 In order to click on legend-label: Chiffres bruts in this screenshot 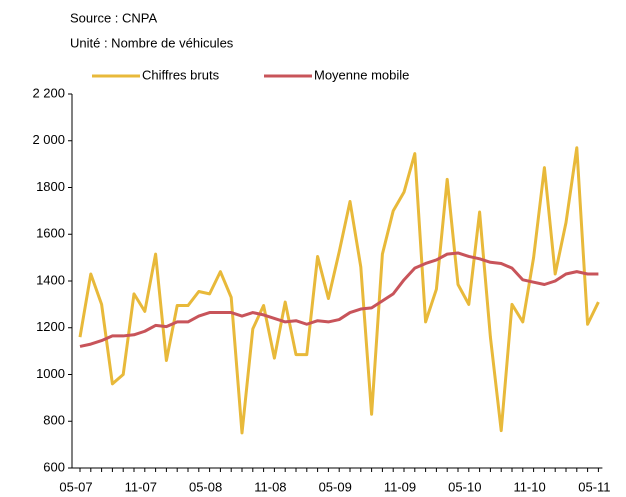, I will do `click(181, 74)`.